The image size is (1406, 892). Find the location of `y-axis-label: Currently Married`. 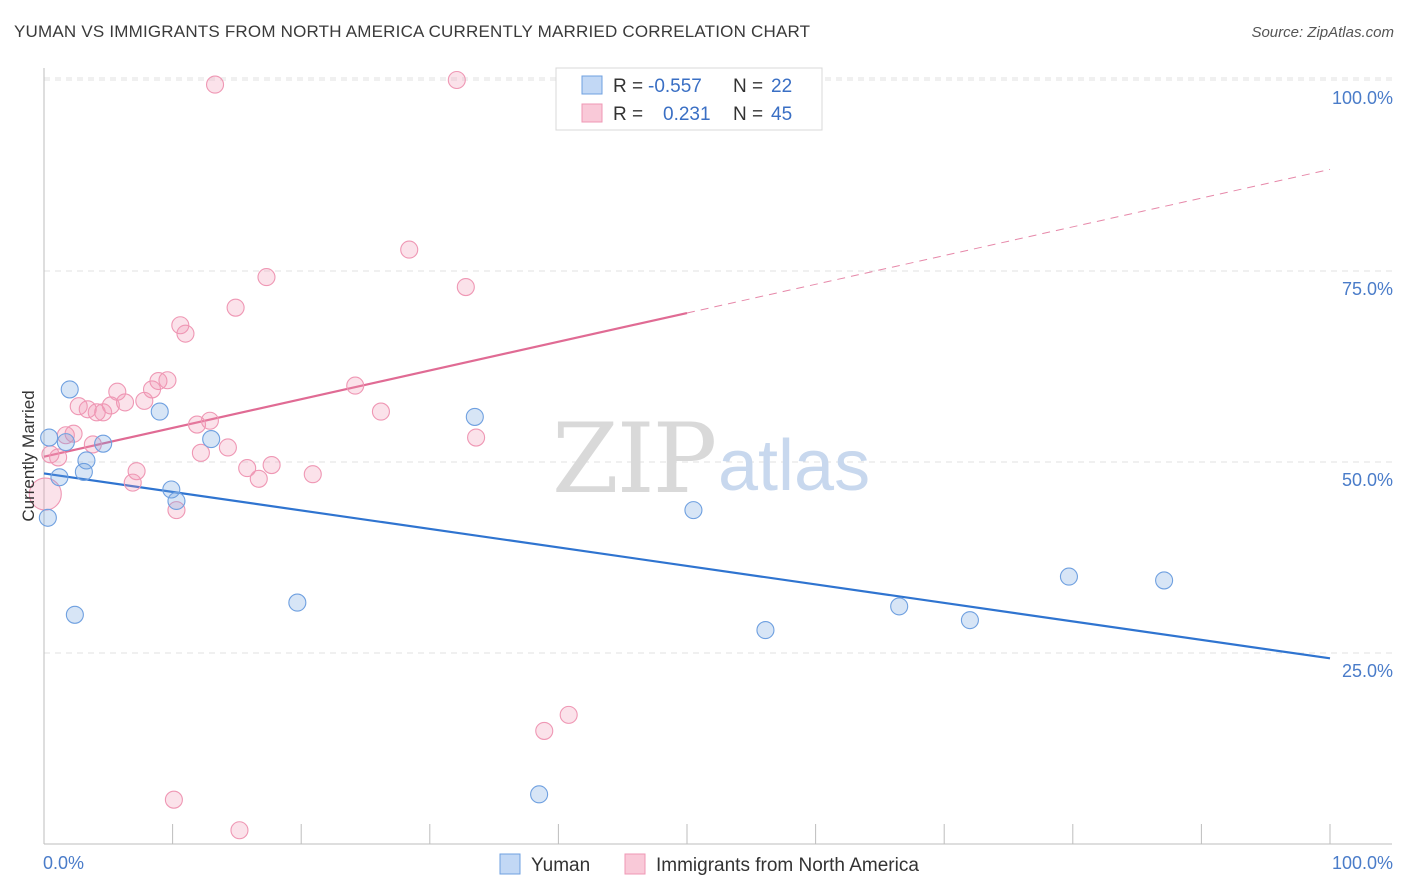

y-axis-label: Currently Married is located at coordinates (28, 455).